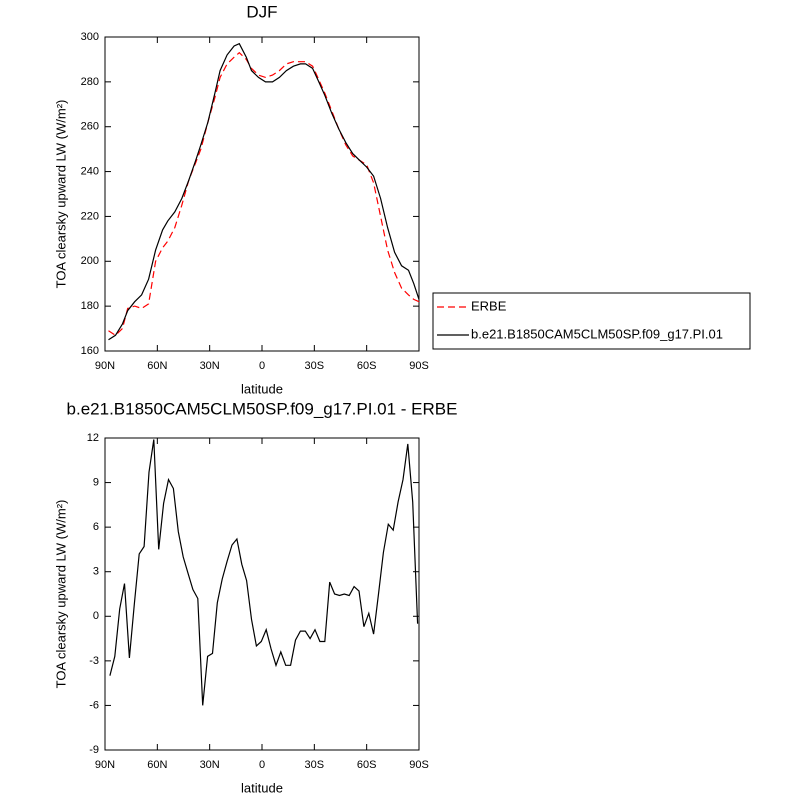 The width and height of the screenshot is (800, 800). What do you see at coordinates (90, 37) in the screenshot?
I see `y-tick-label: 300` at bounding box center [90, 37].